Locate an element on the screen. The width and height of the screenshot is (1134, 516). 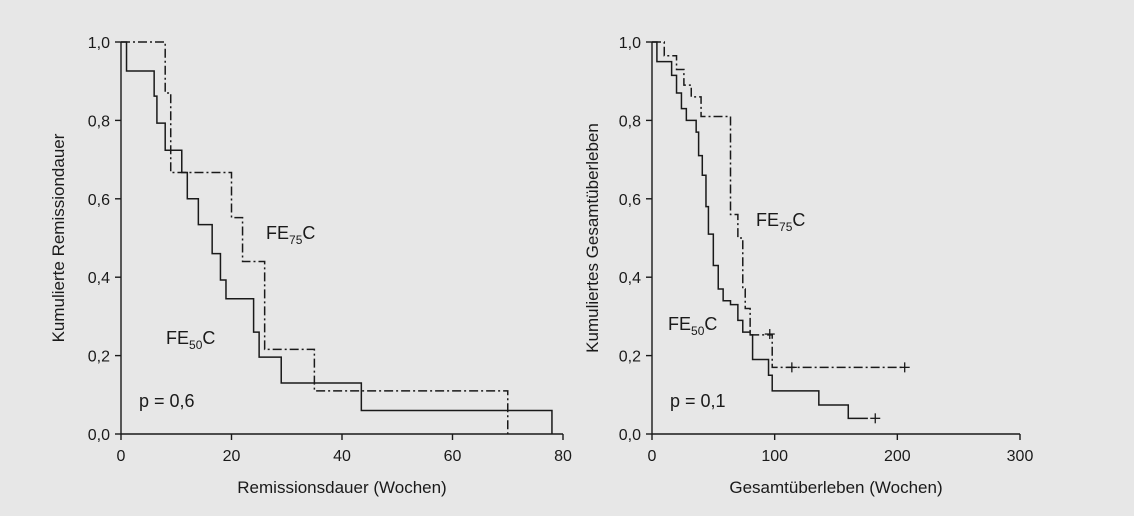
x-tick-label: 20 is located at coordinates (232, 456).